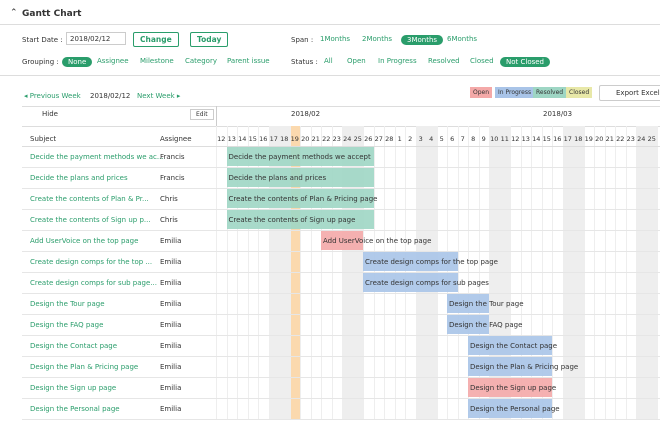  What do you see at coordinates (578, 139) in the screenshot?
I see `day-label: 18` at bounding box center [578, 139].